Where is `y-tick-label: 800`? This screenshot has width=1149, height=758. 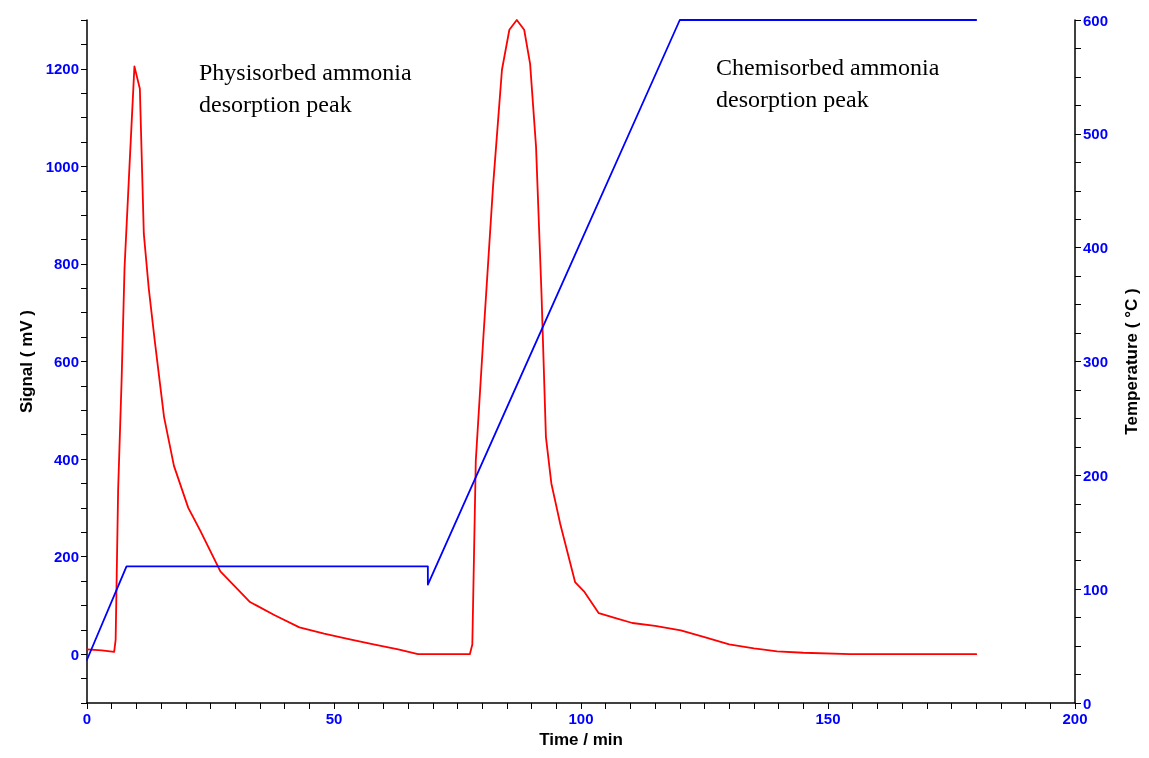
y-tick-label: 800 is located at coordinates (66, 264).